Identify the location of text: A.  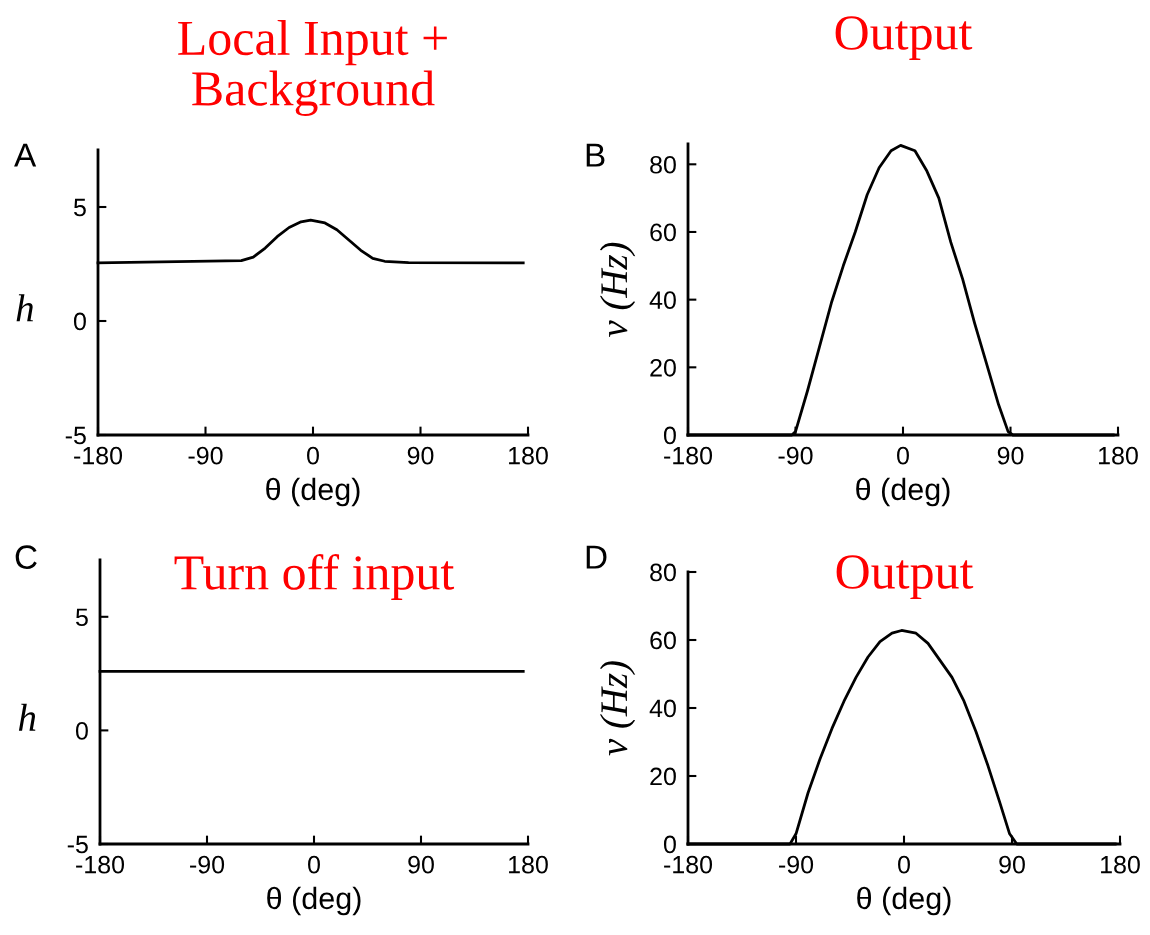
(25, 155).